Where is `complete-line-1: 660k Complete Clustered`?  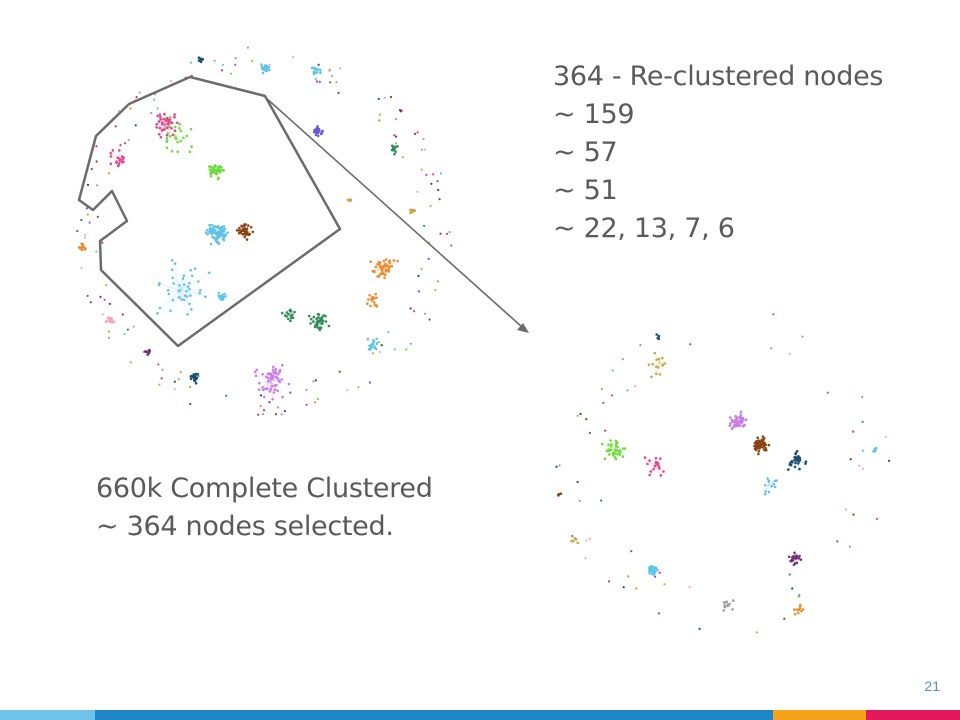
complete-line-1: 660k Complete Clustered is located at coordinates (264, 488).